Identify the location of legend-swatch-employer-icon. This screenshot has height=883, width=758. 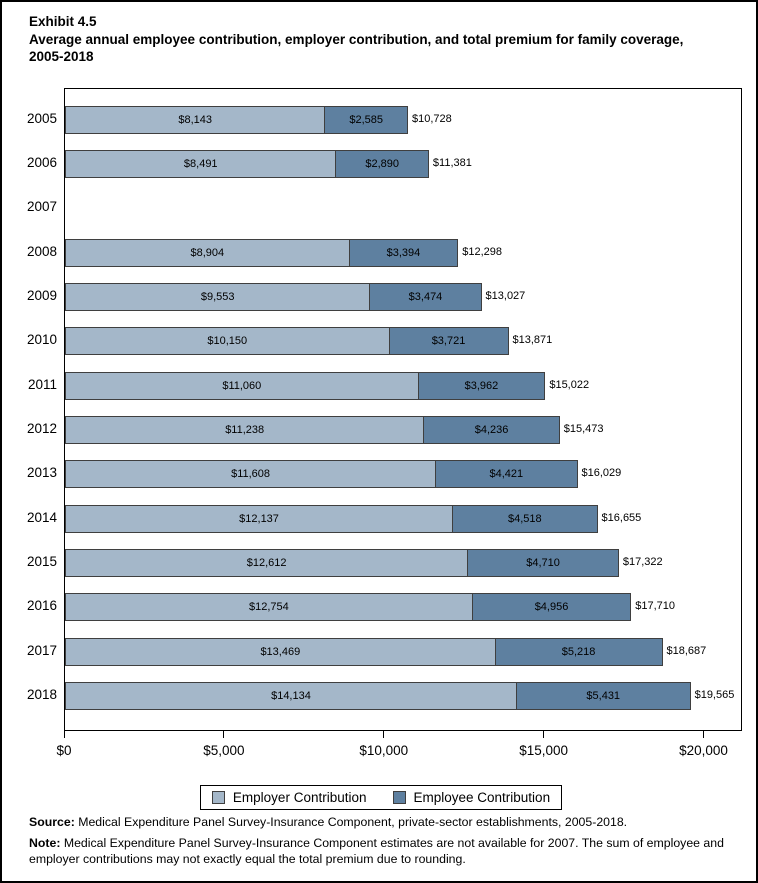
(218, 797).